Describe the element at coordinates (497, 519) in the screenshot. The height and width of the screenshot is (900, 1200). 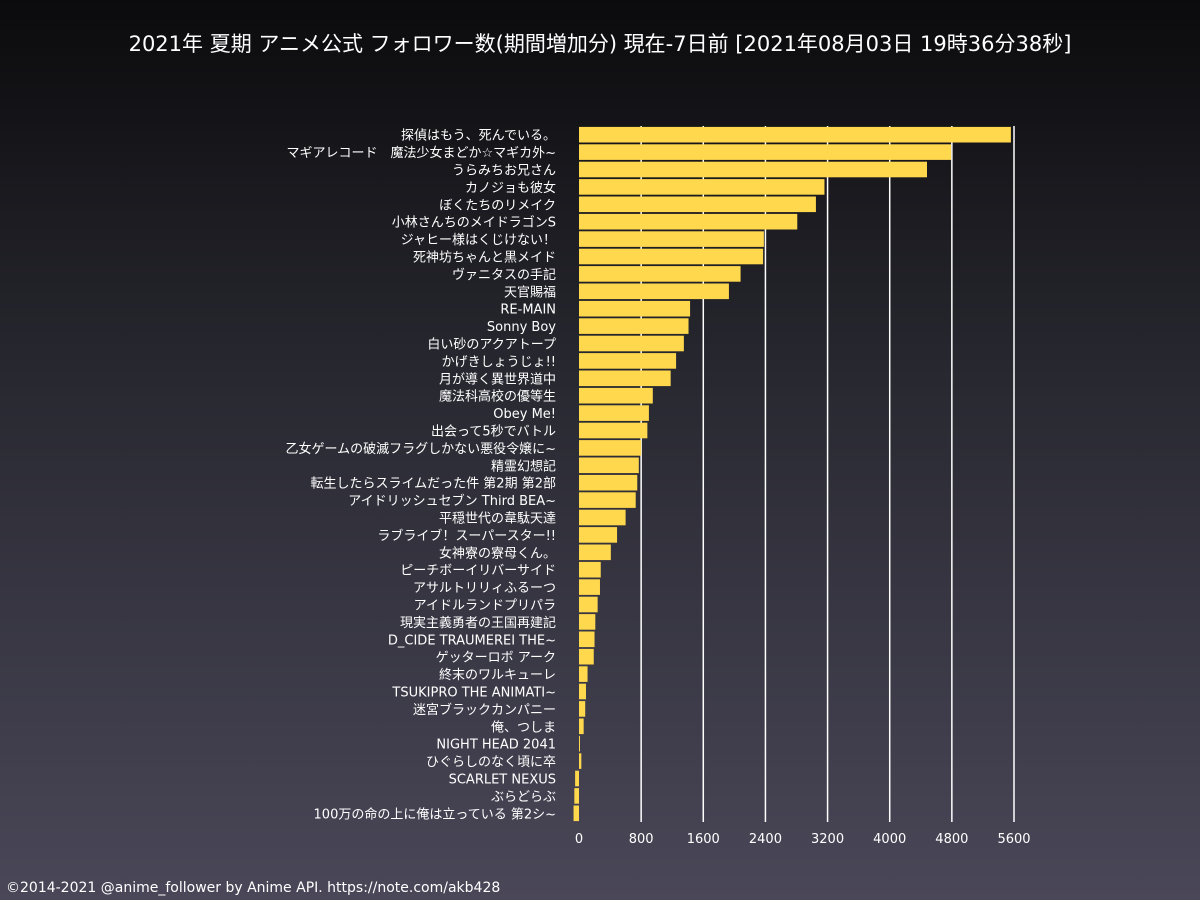
I see `category-label: 平穏世代の韋駄天達` at that location.